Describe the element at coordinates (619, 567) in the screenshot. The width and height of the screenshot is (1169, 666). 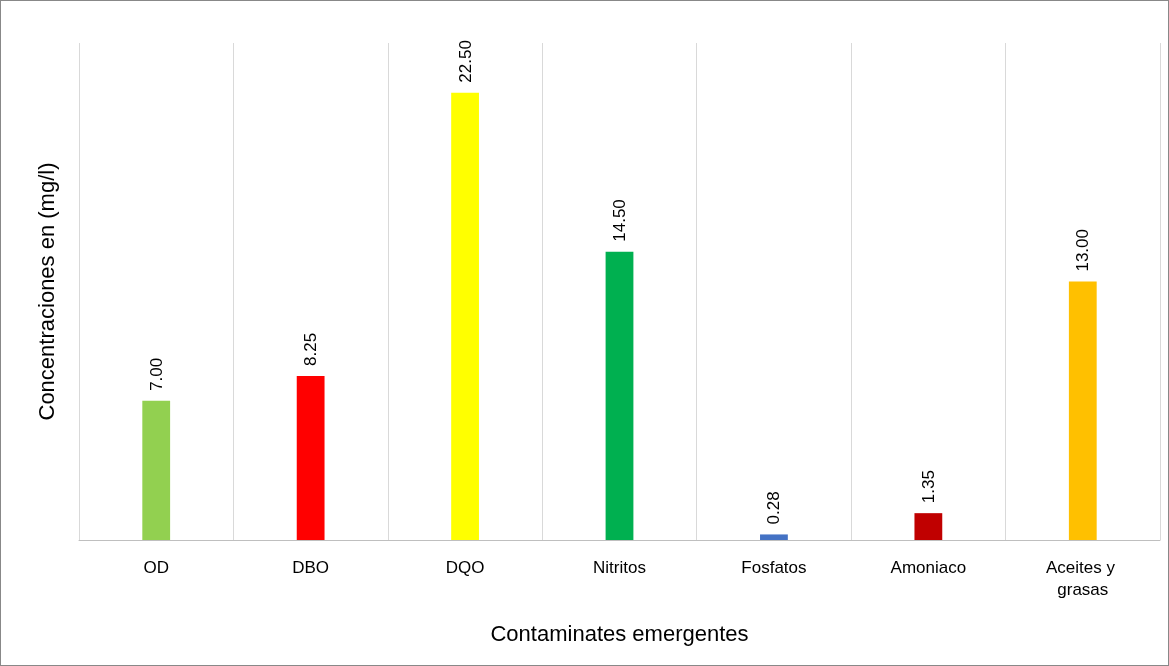
I see `x-tick-label: Nitritos` at that location.